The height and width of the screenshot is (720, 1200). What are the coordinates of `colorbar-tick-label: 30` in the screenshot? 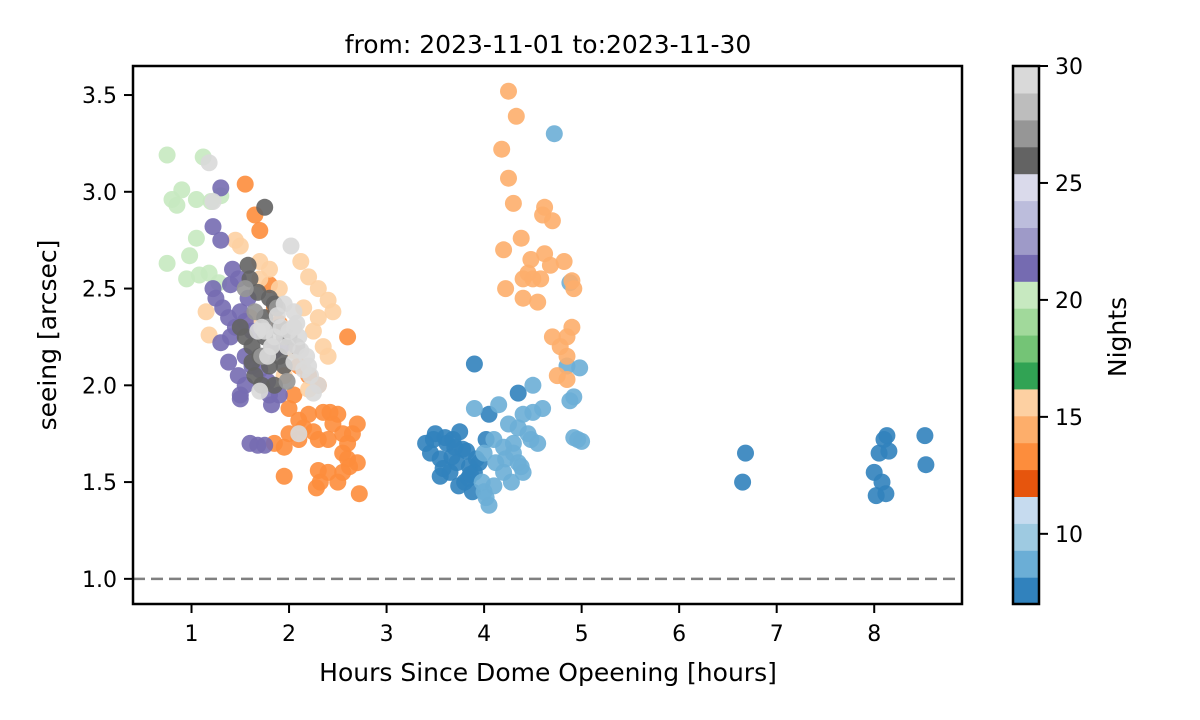 It's located at (1069, 67).